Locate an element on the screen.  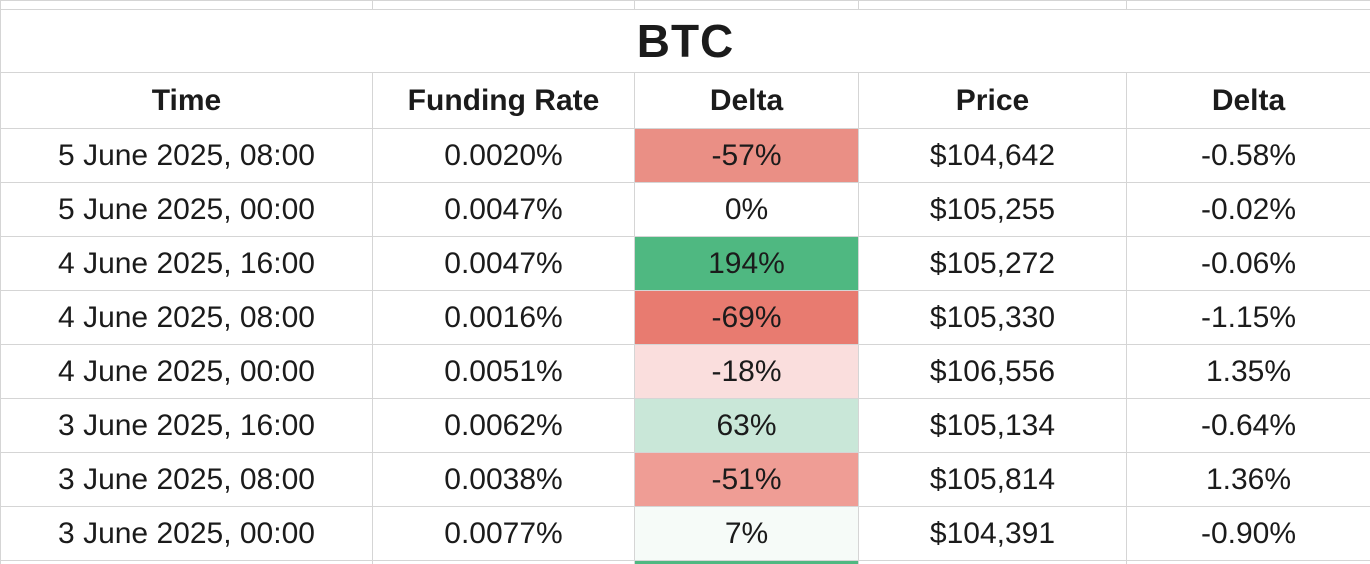
col-header-price: Price is located at coordinates (992, 100).